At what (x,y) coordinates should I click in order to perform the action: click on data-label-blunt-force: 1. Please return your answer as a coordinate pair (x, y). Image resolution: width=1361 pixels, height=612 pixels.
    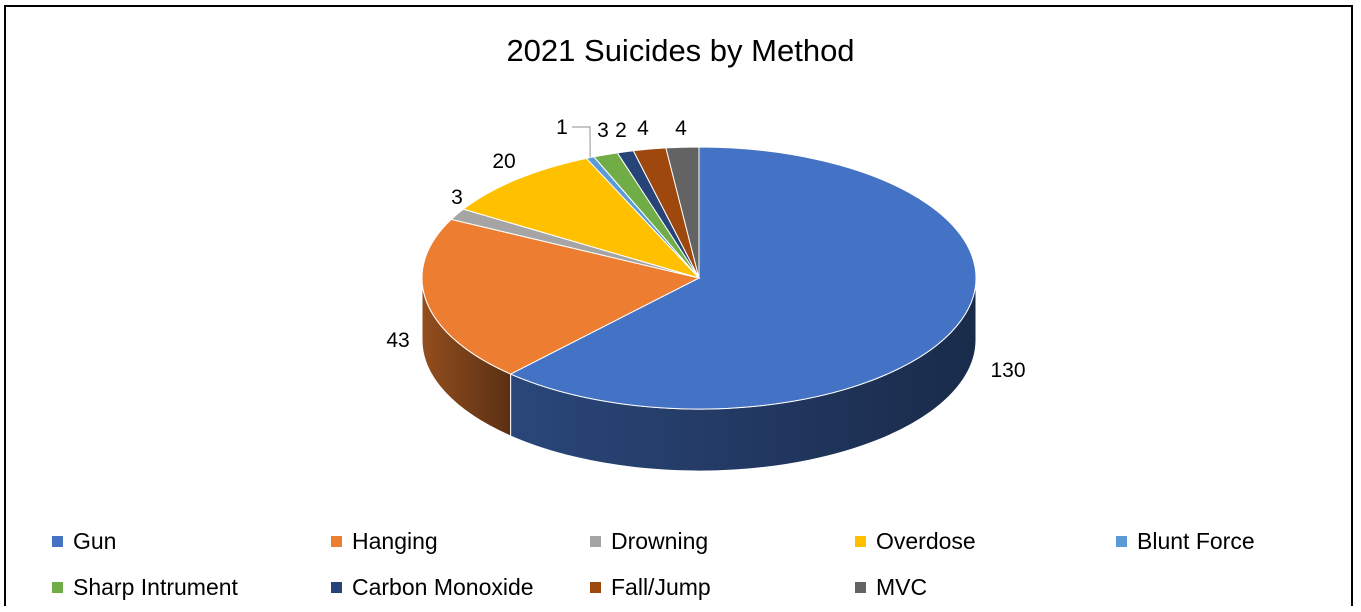
    Looking at the image, I should click on (562, 127).